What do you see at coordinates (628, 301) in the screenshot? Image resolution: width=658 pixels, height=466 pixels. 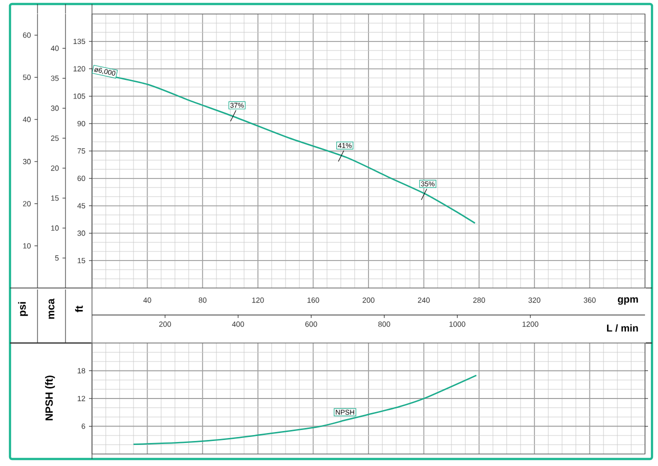 I see `x-axis-title: gpm` at bounding box center [628, 301].